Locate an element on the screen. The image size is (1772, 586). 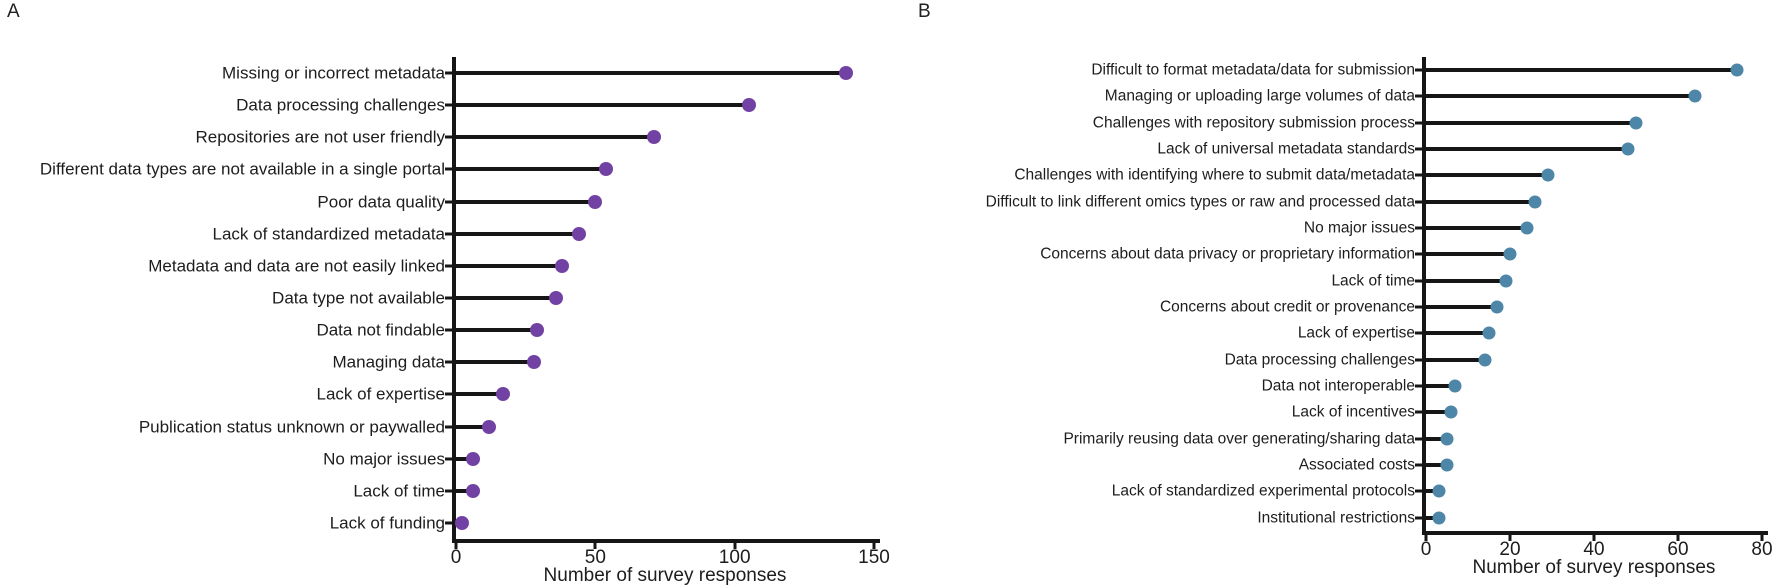
lollipop-row: Metadata and data are not easily linked is located at coordinates (511, 266).